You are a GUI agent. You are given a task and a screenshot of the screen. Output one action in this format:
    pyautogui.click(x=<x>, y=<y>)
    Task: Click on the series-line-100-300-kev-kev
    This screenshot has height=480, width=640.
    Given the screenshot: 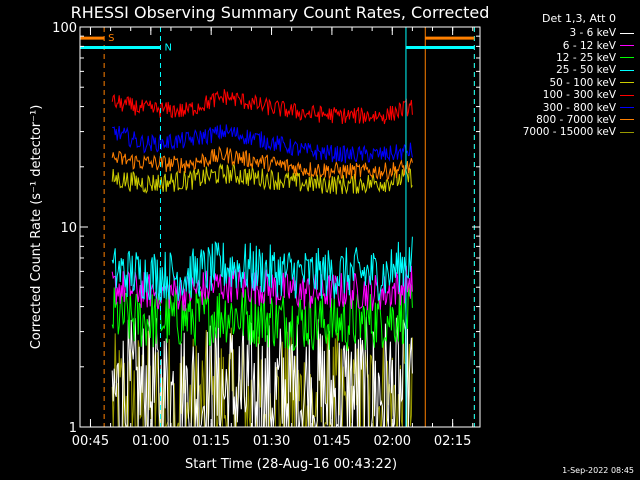 What is the action you would take?
    pyautogui.click(x=262, y=107)
    